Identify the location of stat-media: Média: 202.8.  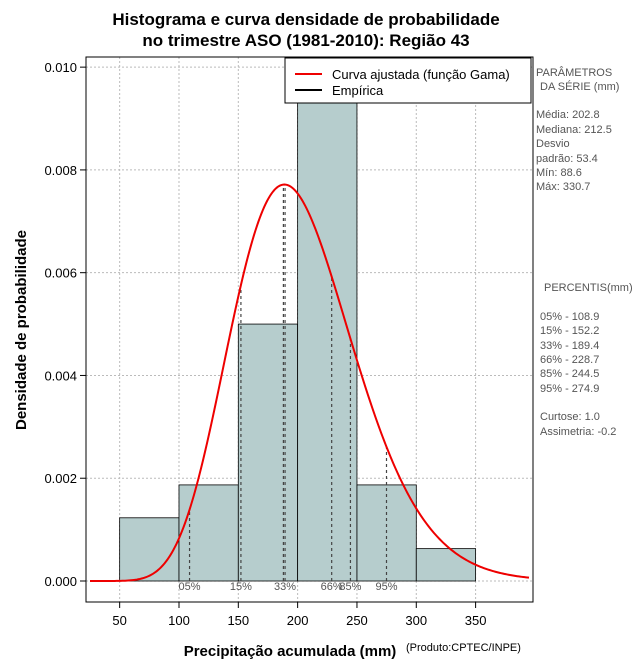
(568, 115).